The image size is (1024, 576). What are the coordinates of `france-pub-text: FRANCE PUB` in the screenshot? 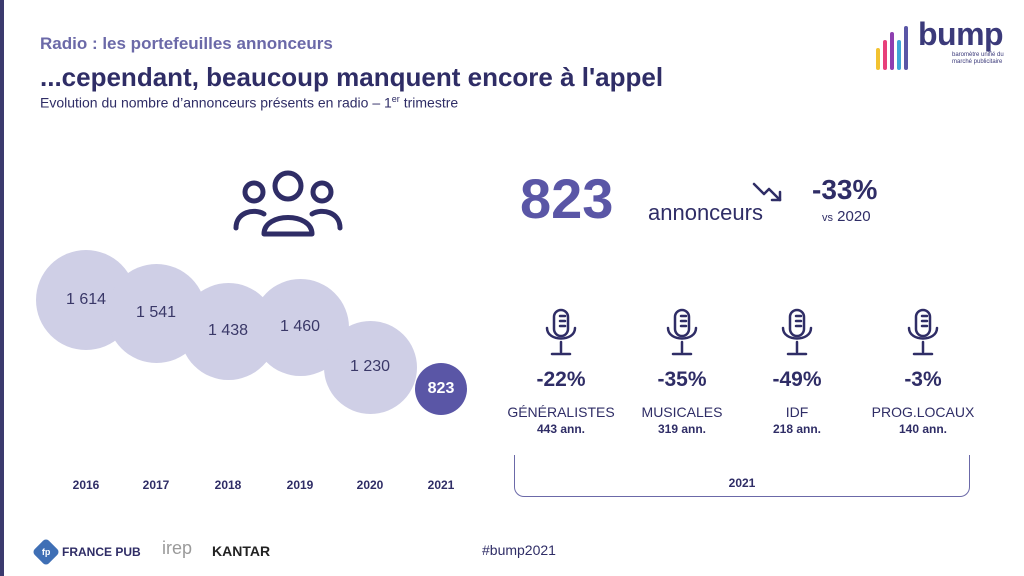 It's located at (101, 552).